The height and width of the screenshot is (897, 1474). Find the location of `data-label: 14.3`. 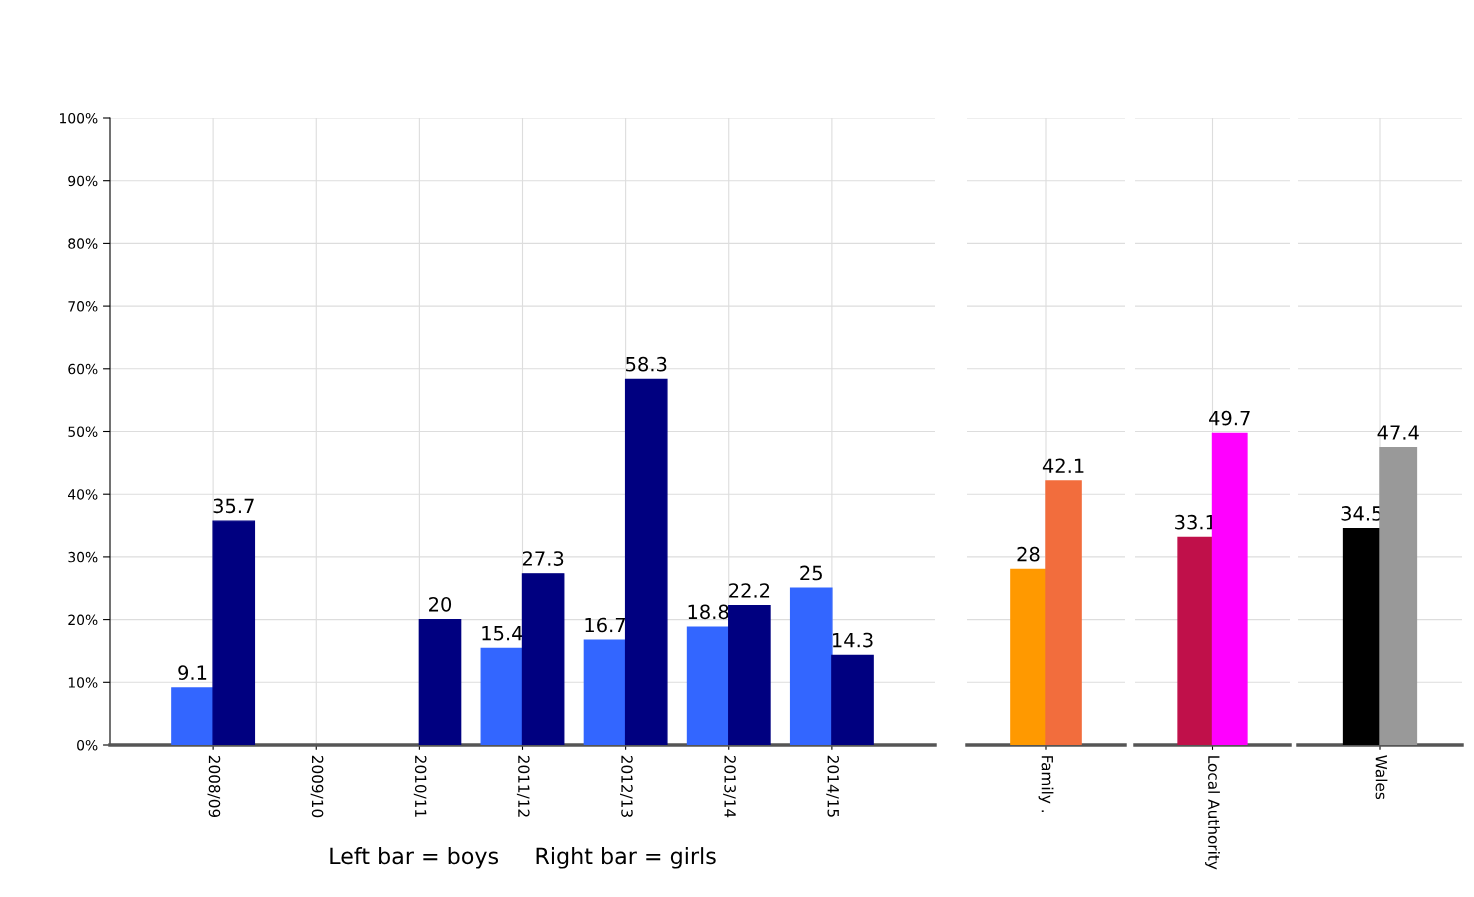

data-label: 14.3 is located at coordinates (852, 640).